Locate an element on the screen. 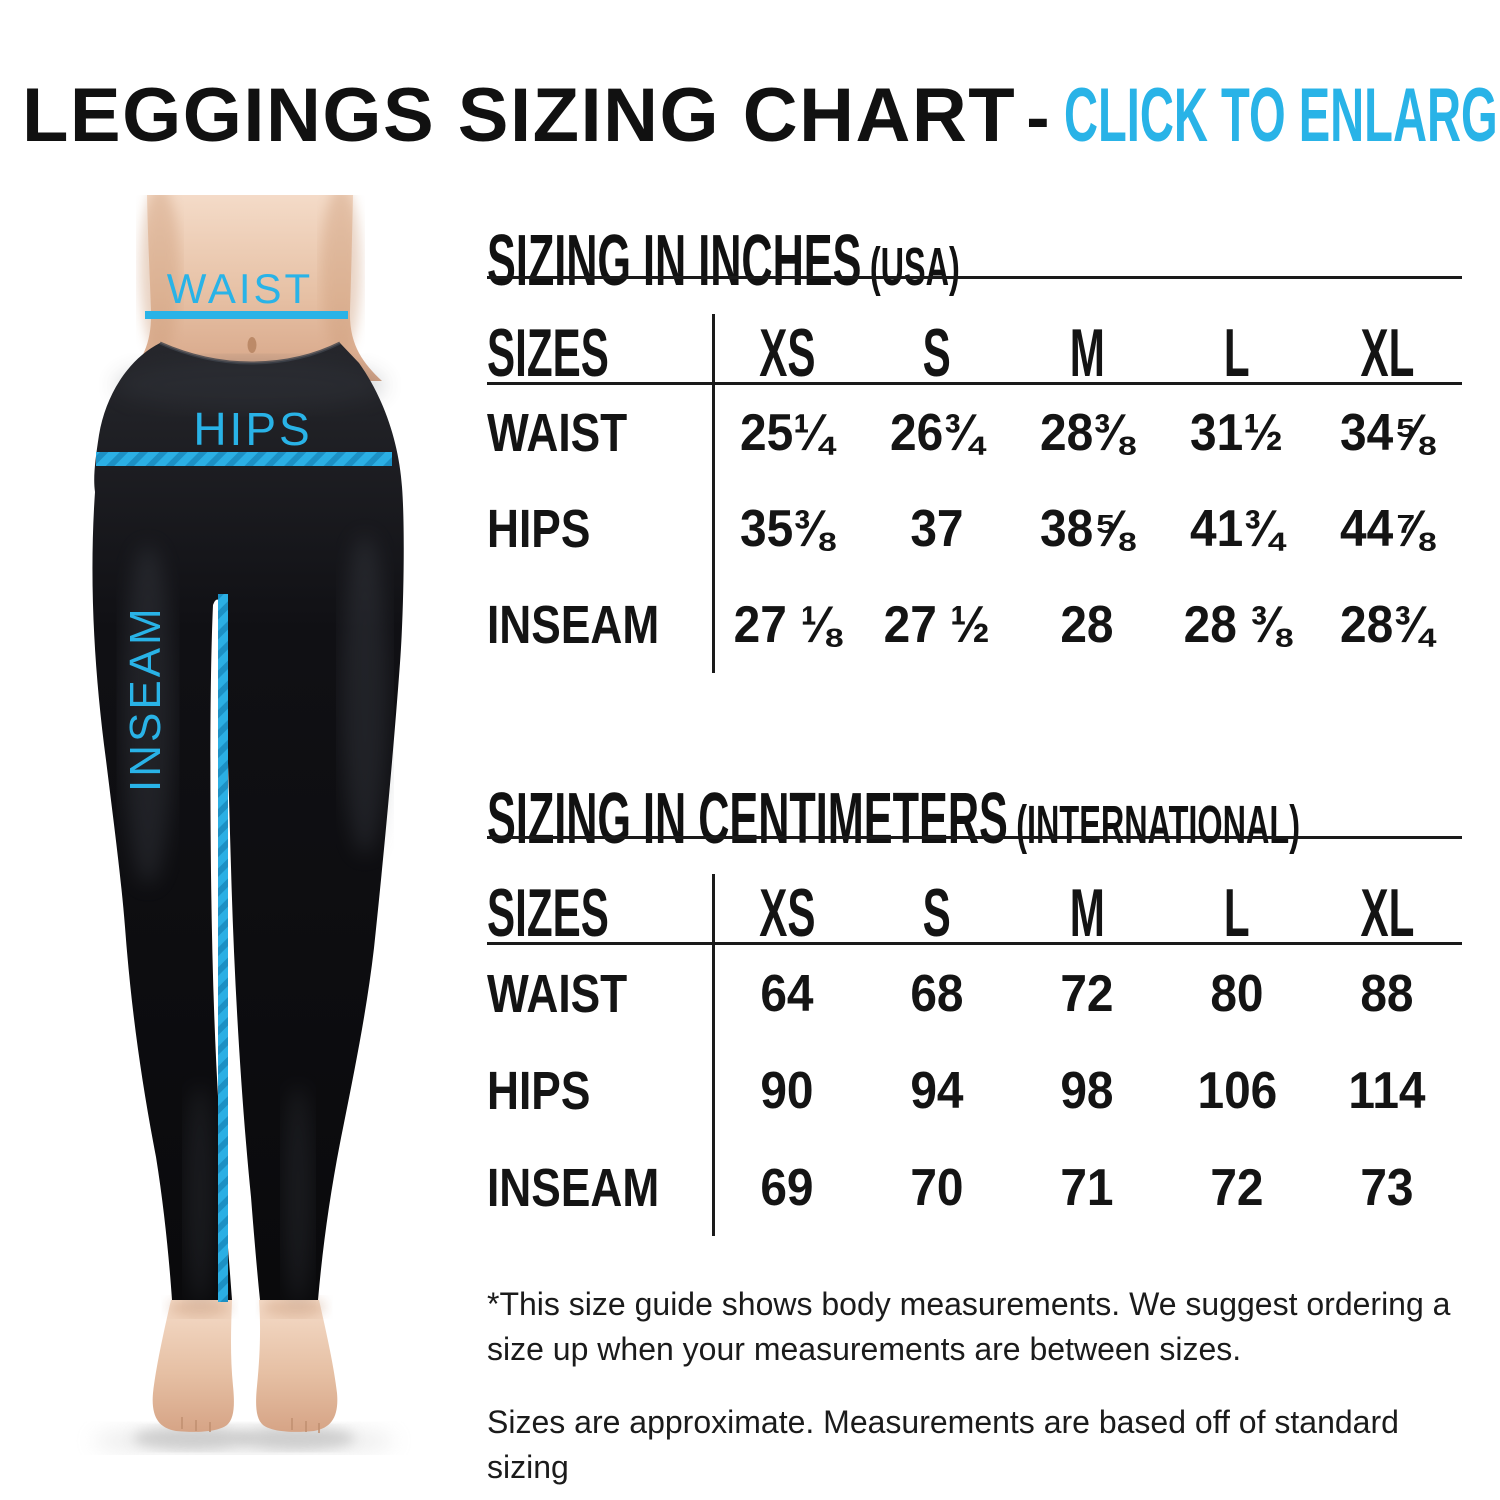 This screenshot has height=1500, width=1500. inseam-m: 71 is located at coordinates (1087, 1187).